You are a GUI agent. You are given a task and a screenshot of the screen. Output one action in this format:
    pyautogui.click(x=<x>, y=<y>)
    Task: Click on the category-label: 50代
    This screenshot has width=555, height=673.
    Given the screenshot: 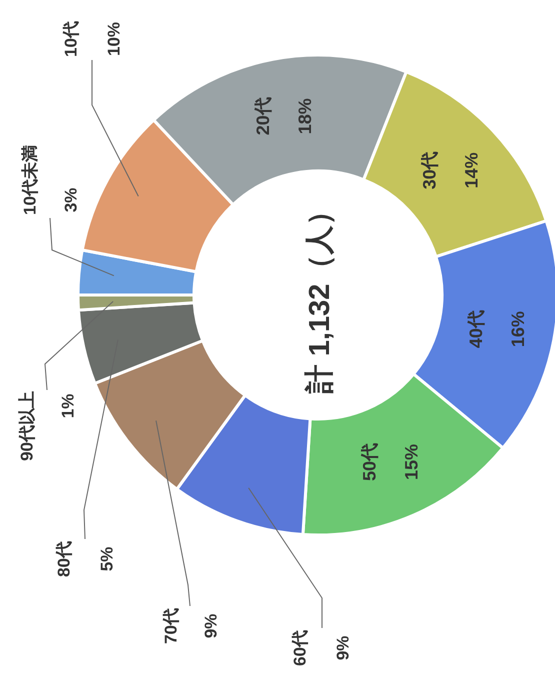 What is the action you would take?
    pyautogui.click(x=369, y=462)
    